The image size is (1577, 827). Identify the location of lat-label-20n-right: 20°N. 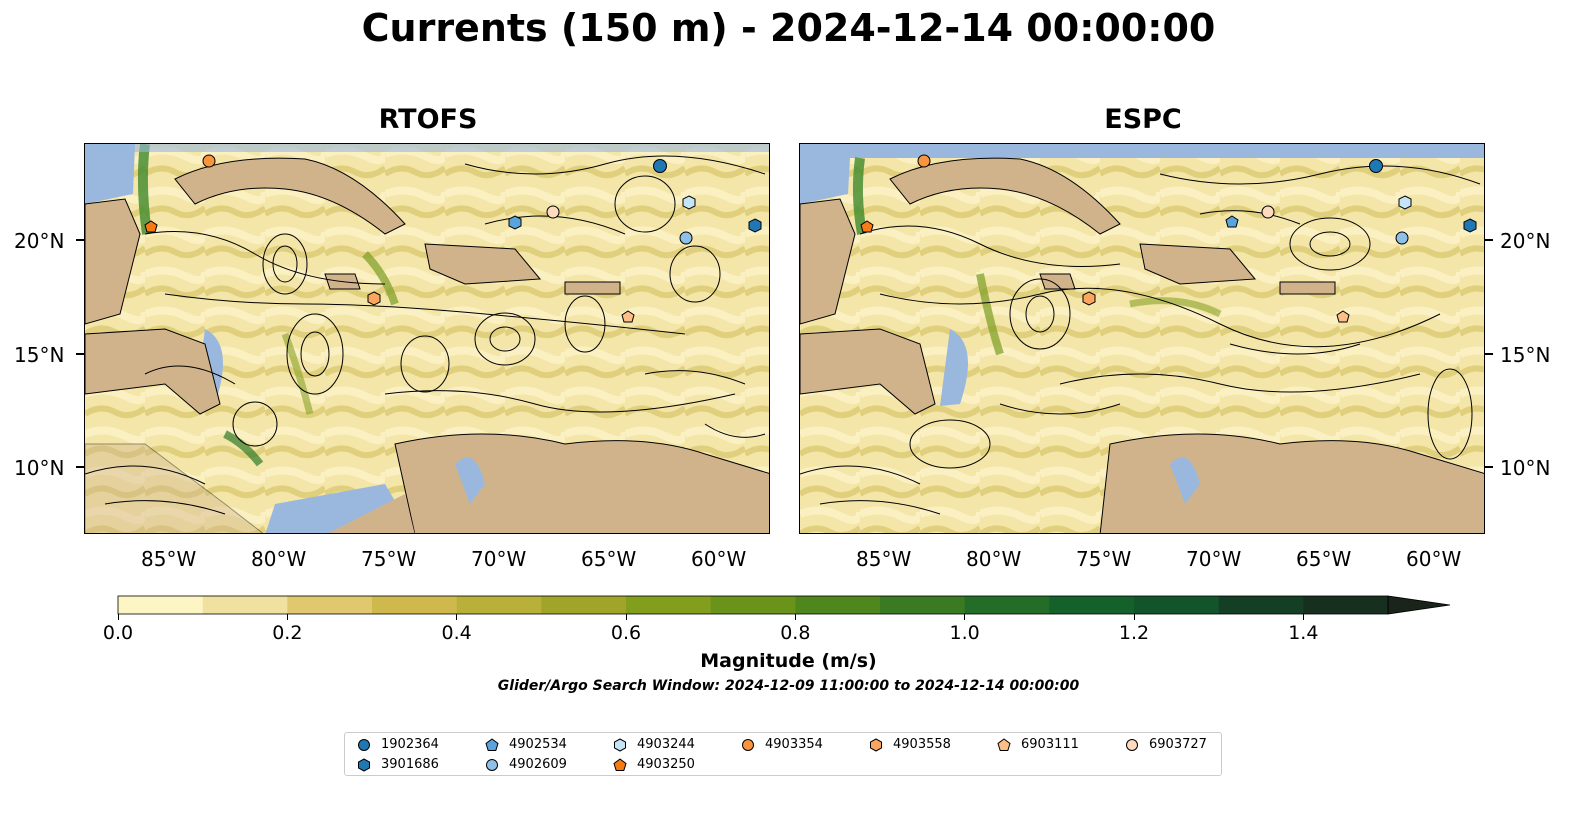
(1525, 241).